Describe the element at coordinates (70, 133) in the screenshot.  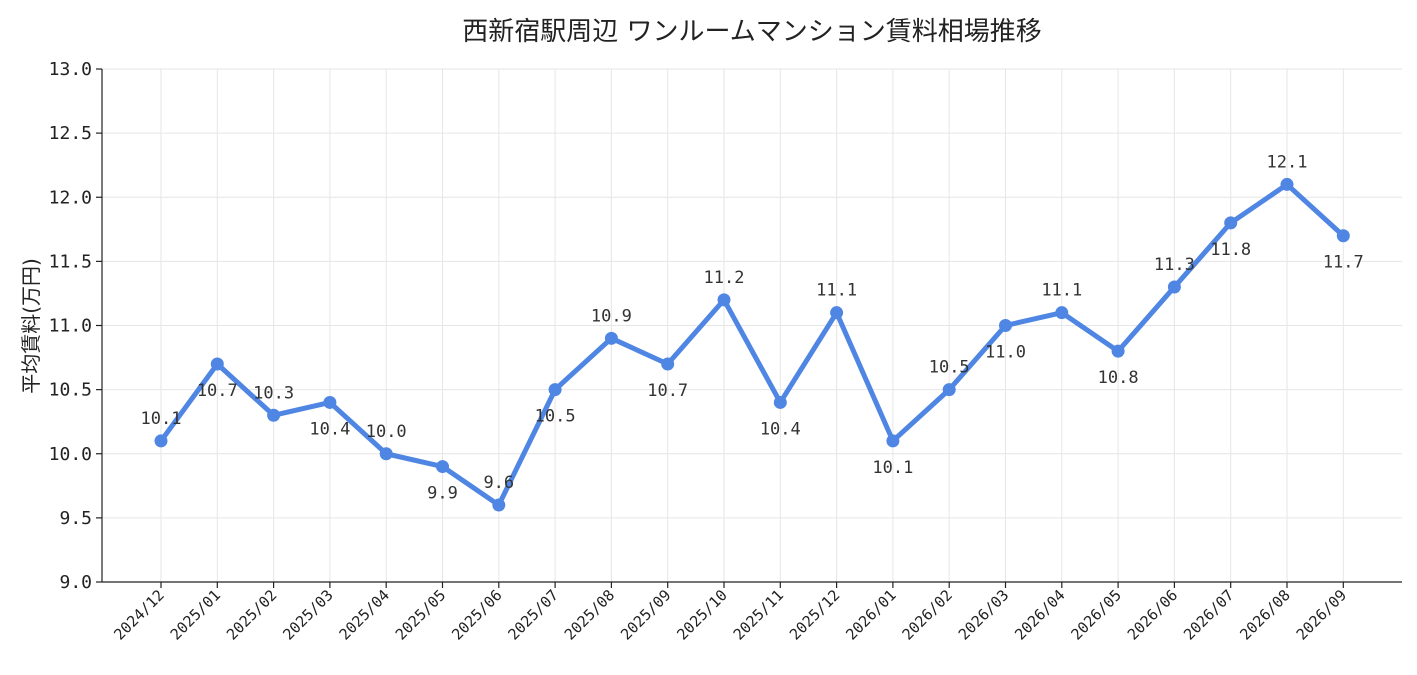
I see `y-tick-label: 12.5` at that location.